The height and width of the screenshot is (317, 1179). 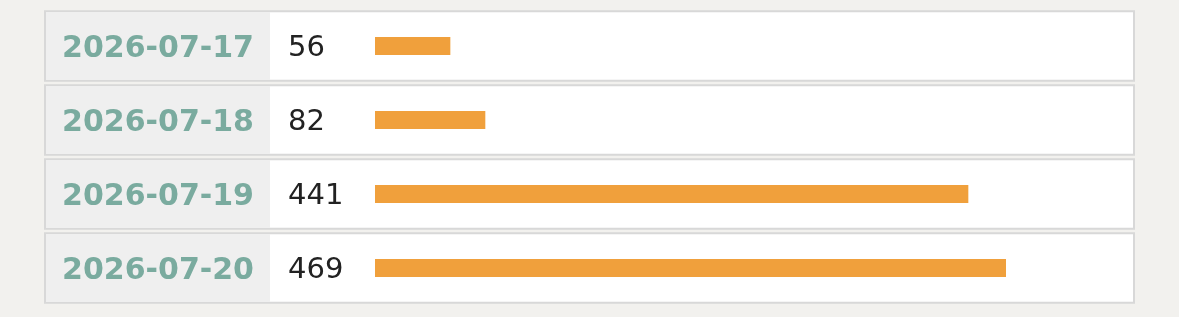 I want to click on data-label: 82, so click(x=306, y=120).